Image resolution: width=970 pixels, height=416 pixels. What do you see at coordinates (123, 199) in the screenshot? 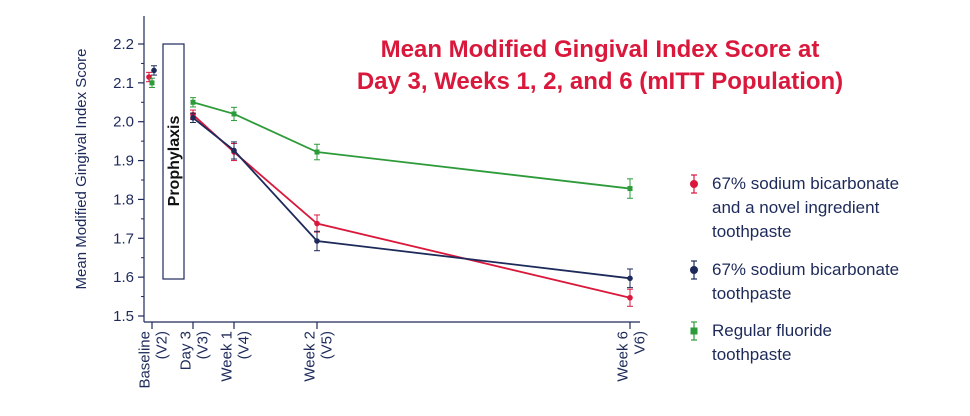
I see `y-tick-label: 1.8` at bounding box center [123, 199].